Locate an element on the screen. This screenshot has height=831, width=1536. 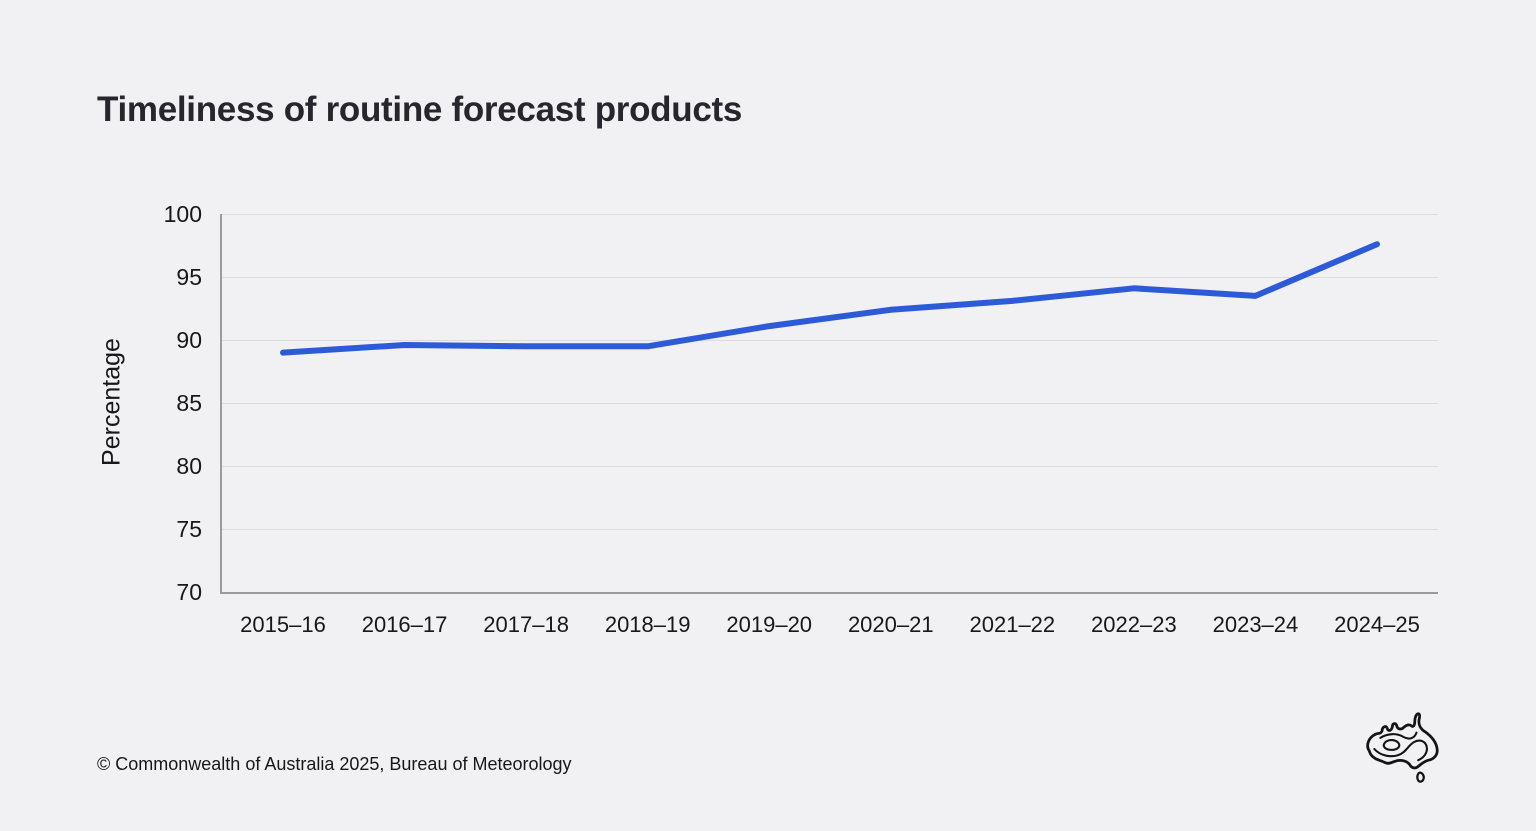
page-title: Timeliness of routine forecast products is located at coordinates (420, 109).